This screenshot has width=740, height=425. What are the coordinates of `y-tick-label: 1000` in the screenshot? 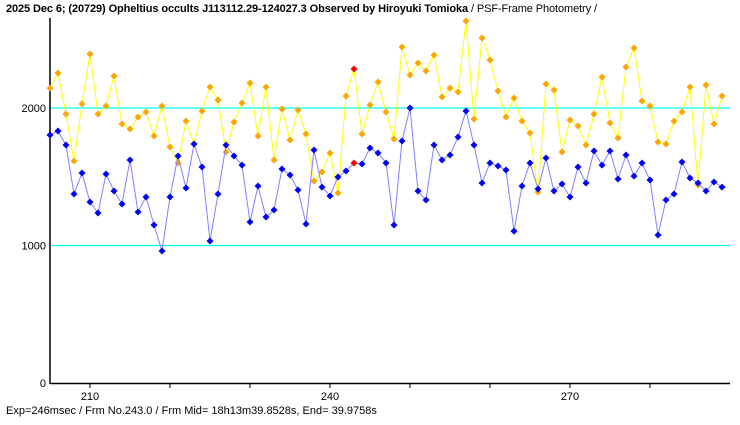 It's located at (34, 247).